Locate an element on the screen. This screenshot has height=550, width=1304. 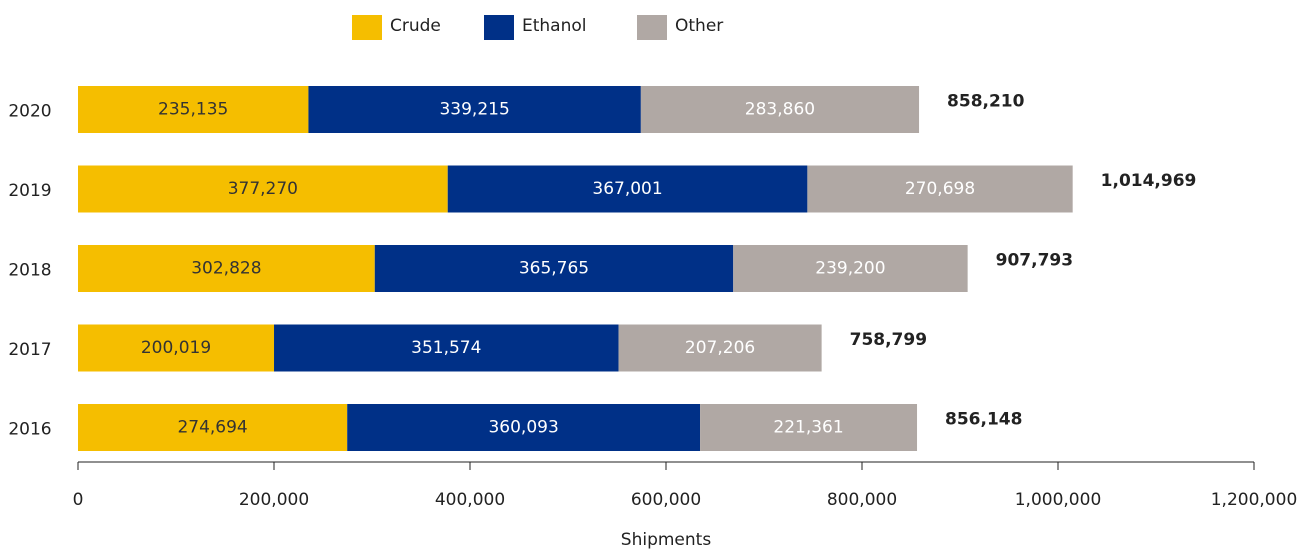
data-label: 351,574 is located at coordinates (446, 348).